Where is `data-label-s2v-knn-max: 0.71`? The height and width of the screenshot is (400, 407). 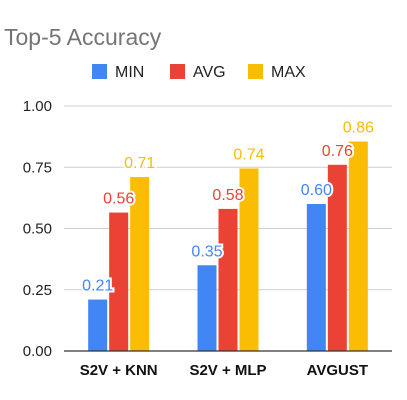
data-label-s2v-knn-max: 0.71 is located at coordinates (139, 163).